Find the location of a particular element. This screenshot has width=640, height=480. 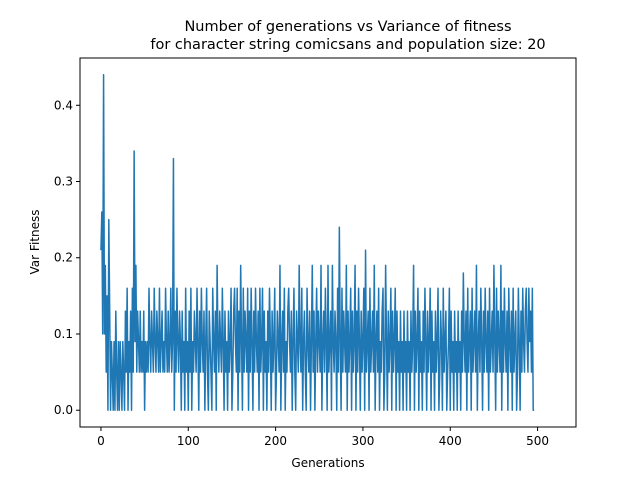

x-axis-ticks: 0 100 200 300 400 500 is located at coordinates (323, 437).